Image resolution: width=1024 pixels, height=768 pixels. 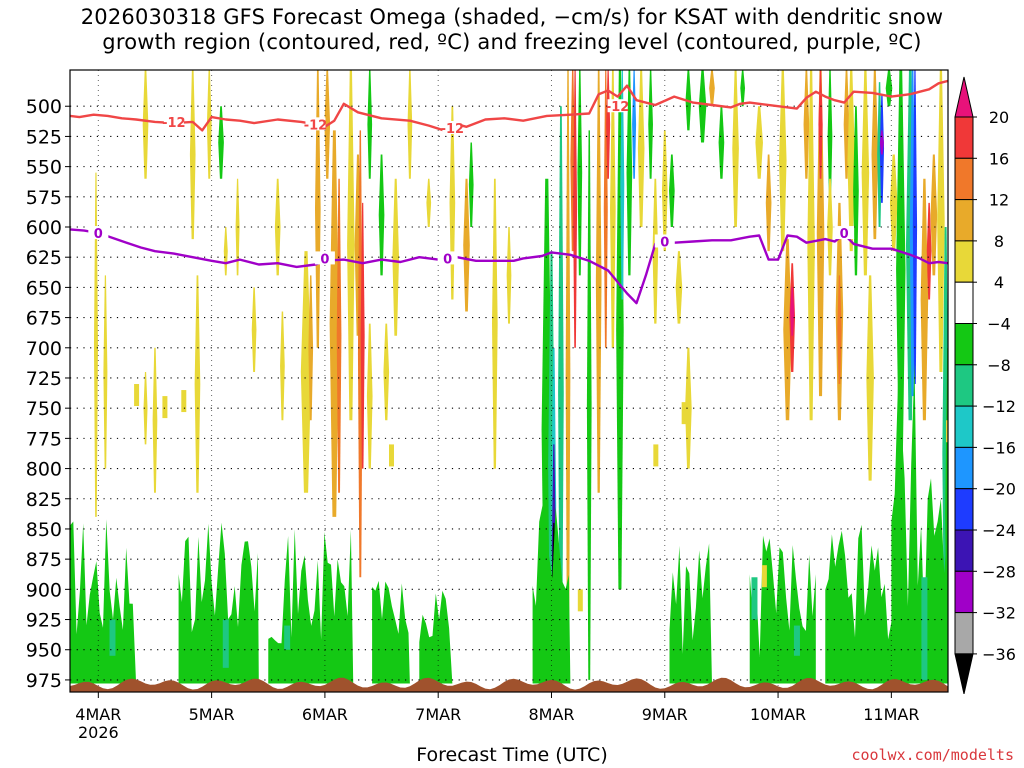 I want to click on colorbar-label: 8, so click(x=999, y=241).